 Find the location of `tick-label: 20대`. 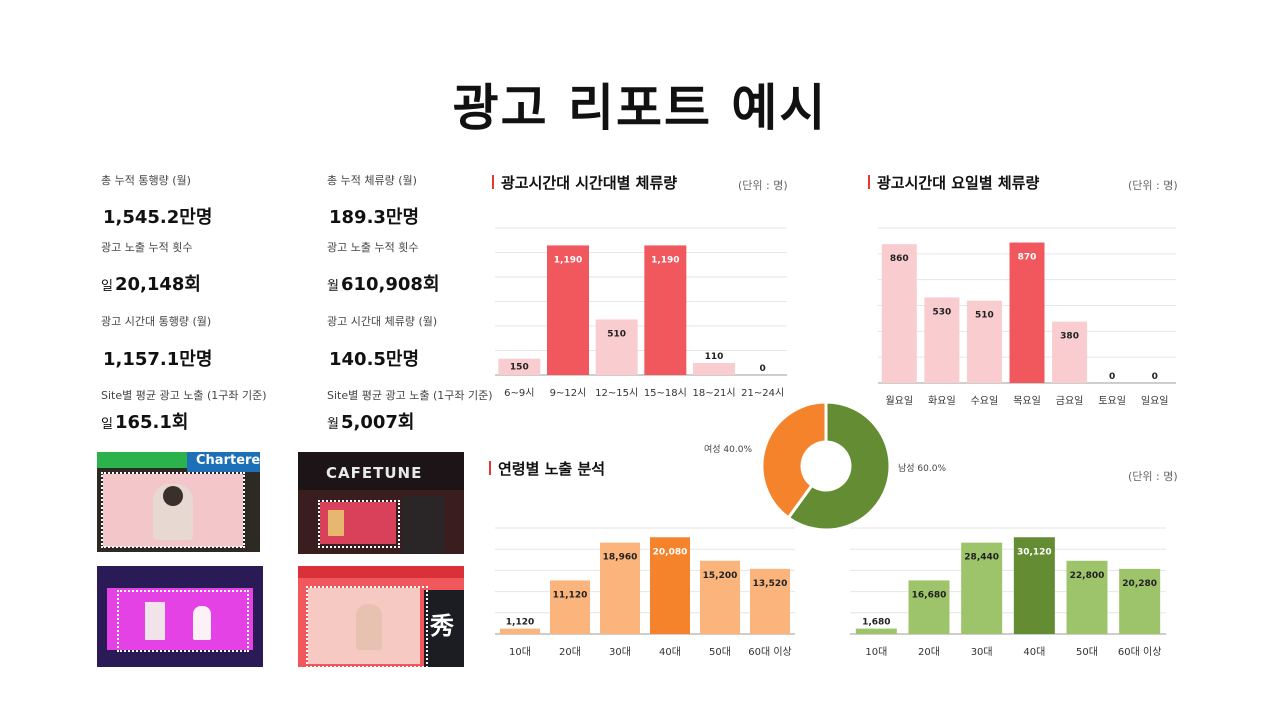

tick-label: 20대 is located at coordinates (929, 652).